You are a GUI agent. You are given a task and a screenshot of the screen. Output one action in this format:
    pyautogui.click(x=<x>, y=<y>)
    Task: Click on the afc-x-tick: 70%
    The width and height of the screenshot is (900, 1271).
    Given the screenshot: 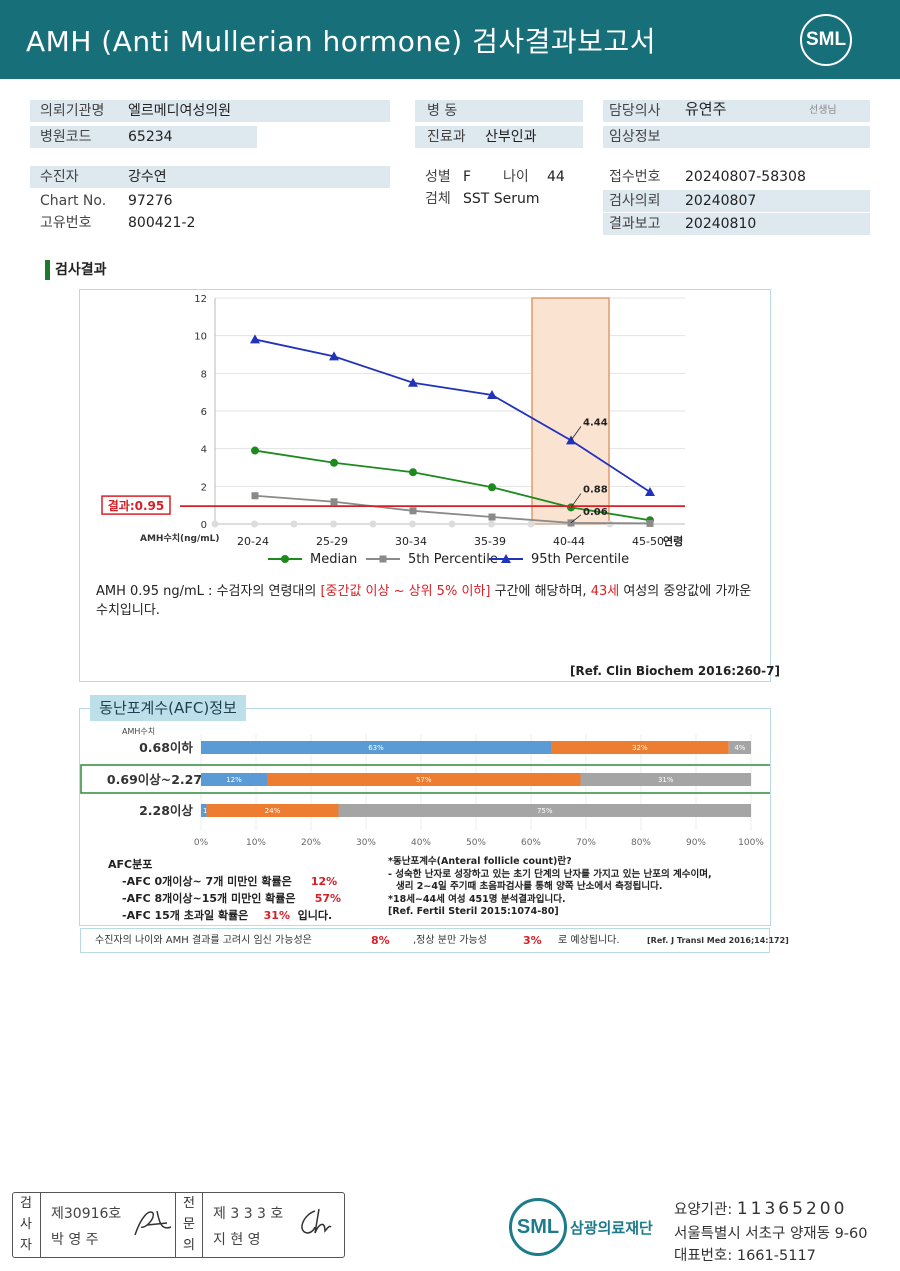 What is the action you would take?
    pyautogui.click(x=586, y=843)
    